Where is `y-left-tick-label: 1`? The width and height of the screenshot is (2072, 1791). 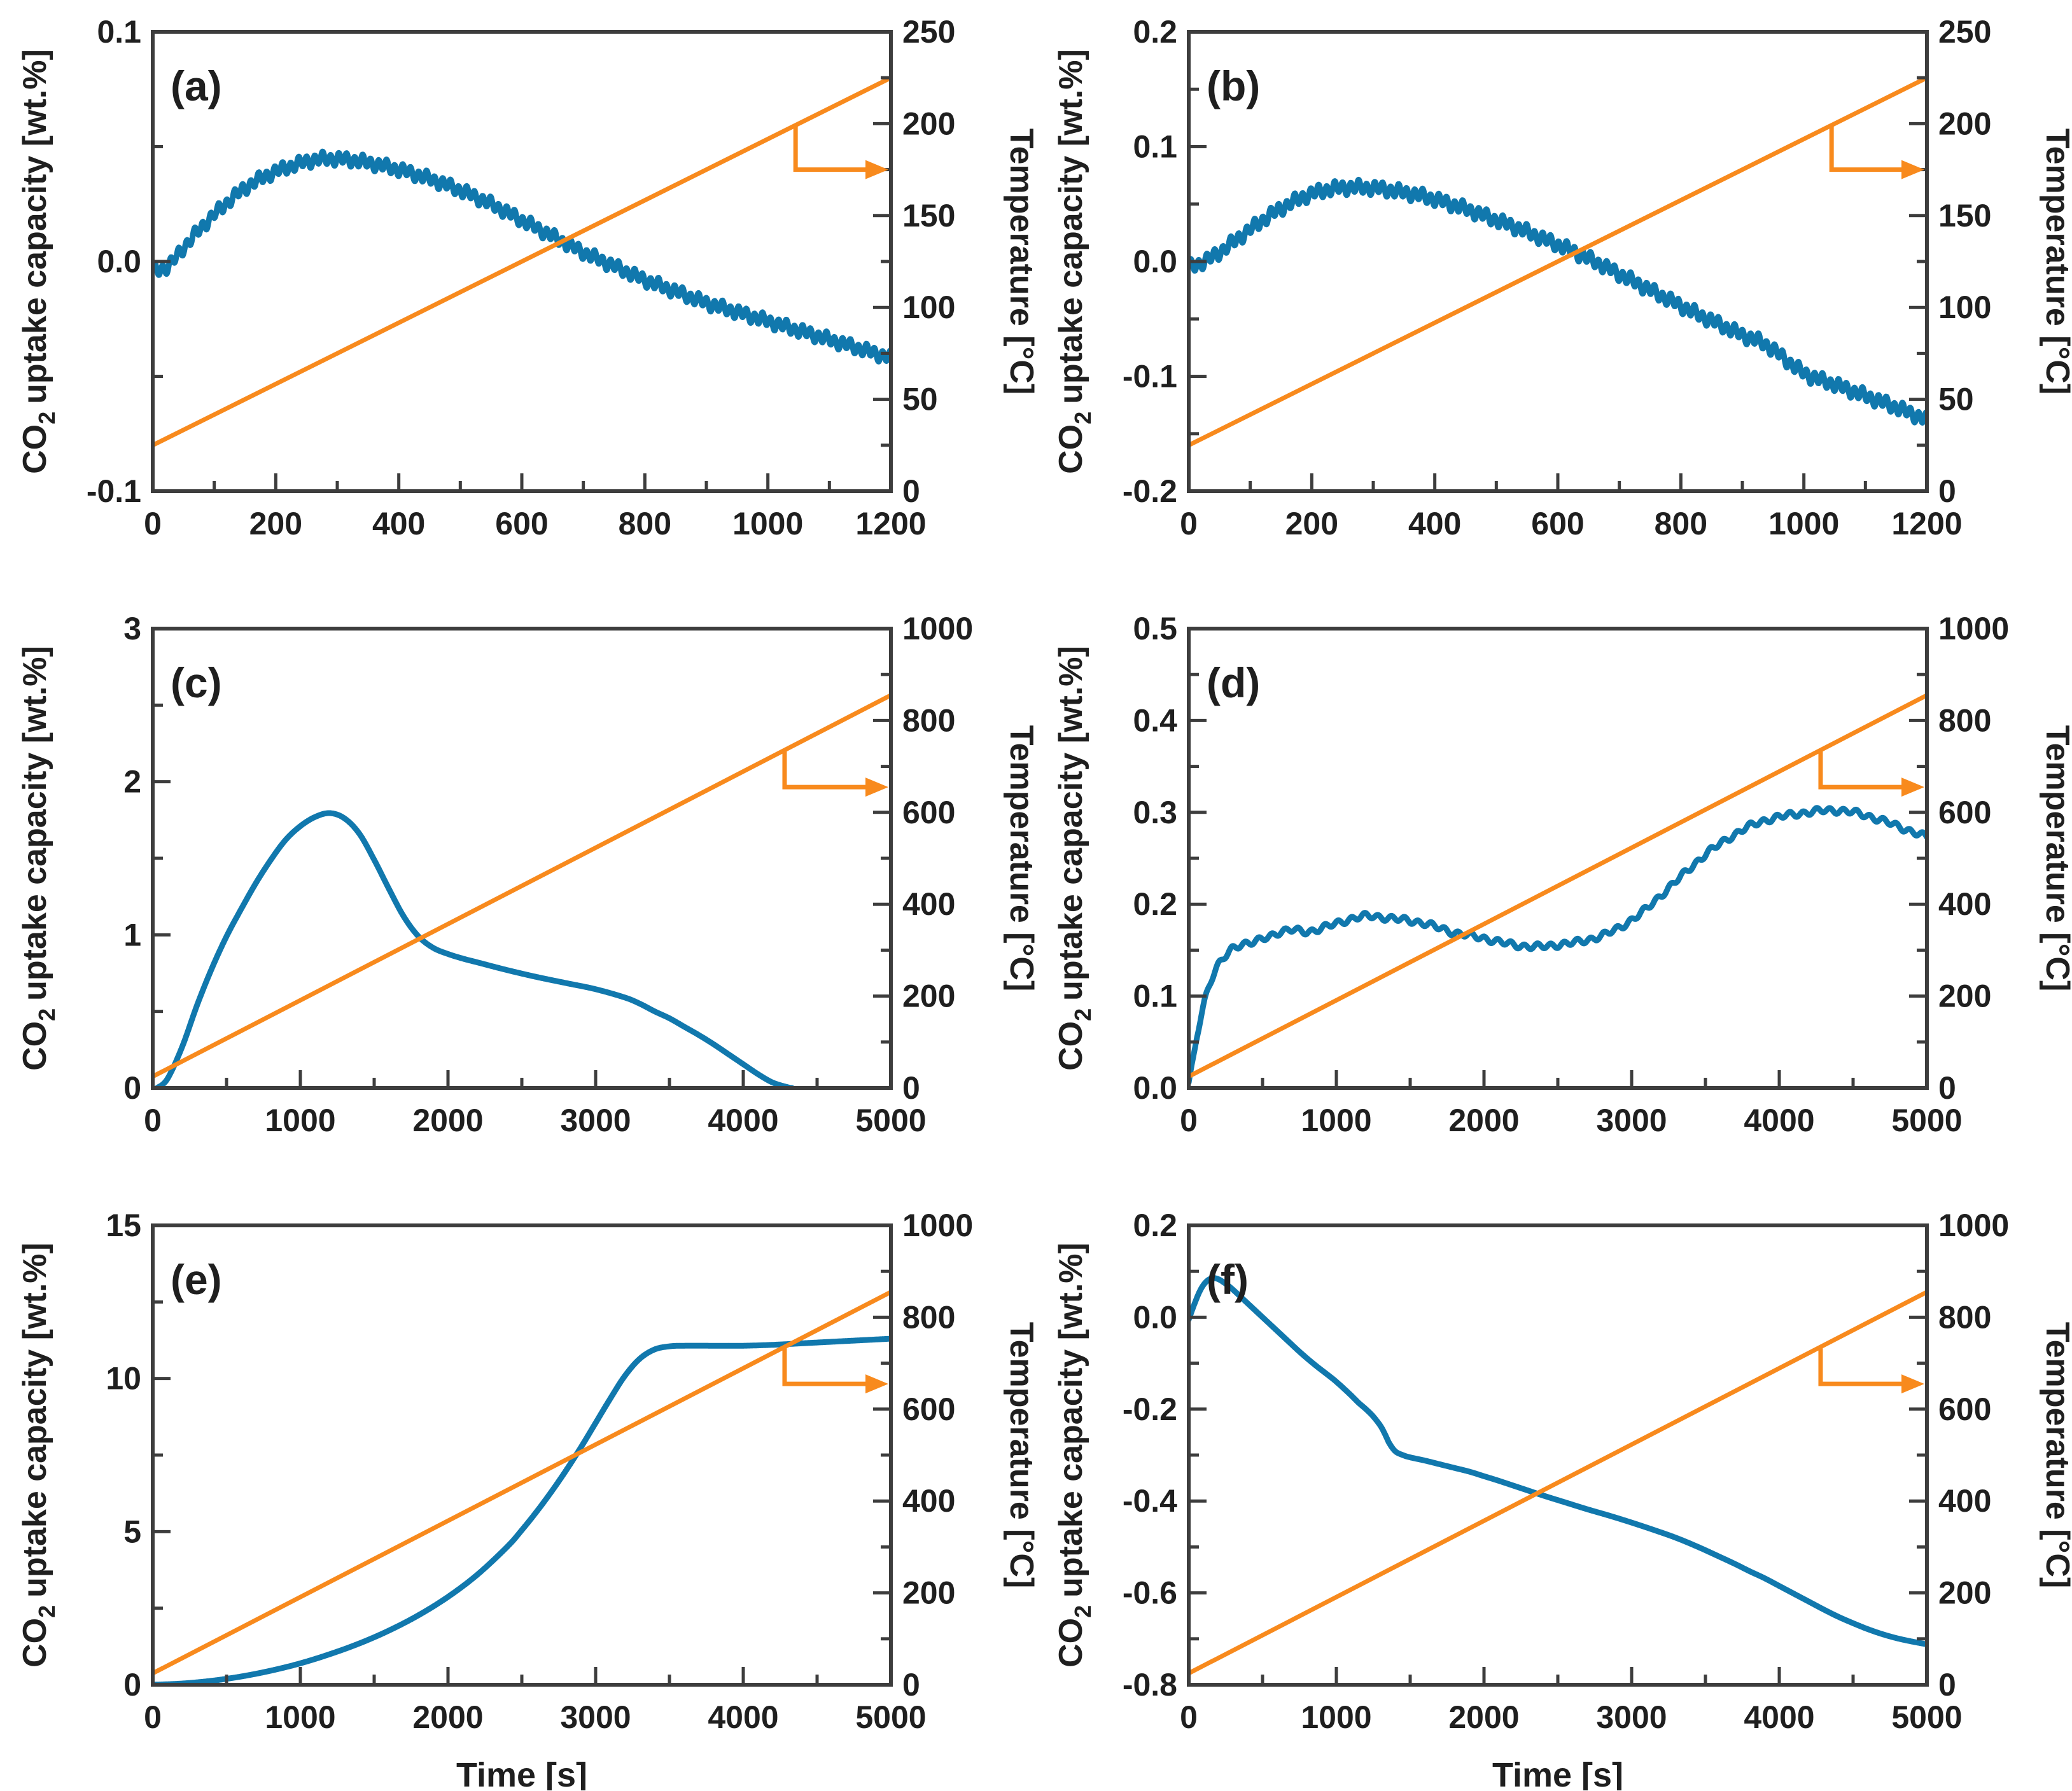
y-left-tick-label: 1 is located at coordinates (132, 934).